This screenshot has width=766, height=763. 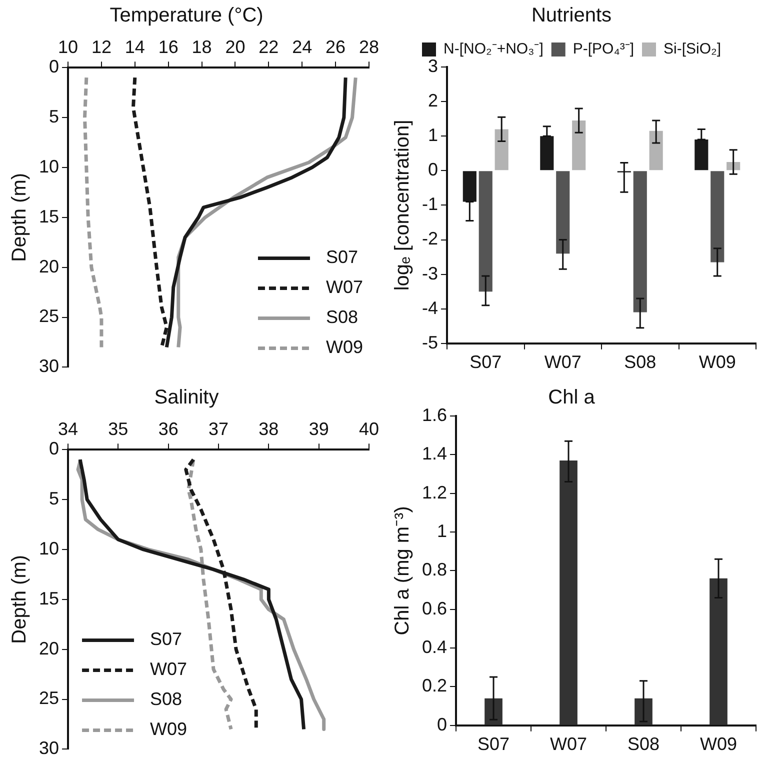 I want to click on y-tick-label: -4, so click(x=430, y=308).